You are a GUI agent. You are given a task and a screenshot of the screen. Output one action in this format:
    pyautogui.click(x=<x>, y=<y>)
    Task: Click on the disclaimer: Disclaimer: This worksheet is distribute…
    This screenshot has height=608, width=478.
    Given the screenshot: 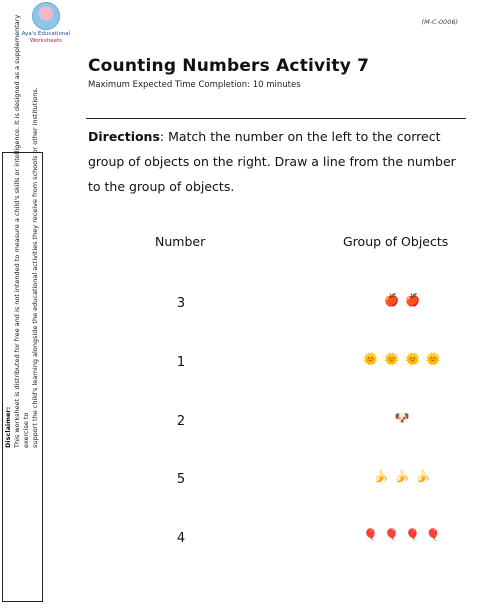 What is the action you would take?
    pyautogui.click(x=22, y=226)
    